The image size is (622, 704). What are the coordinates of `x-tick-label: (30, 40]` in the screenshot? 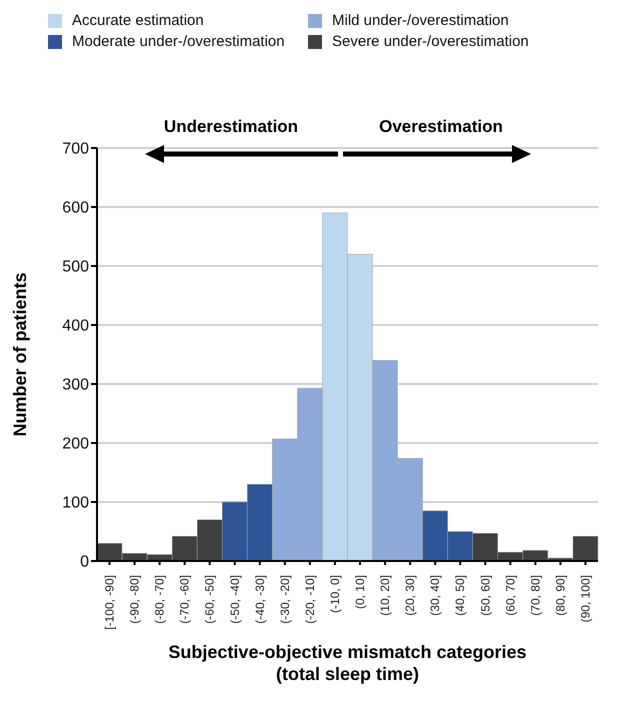 It's located at (435, 595).